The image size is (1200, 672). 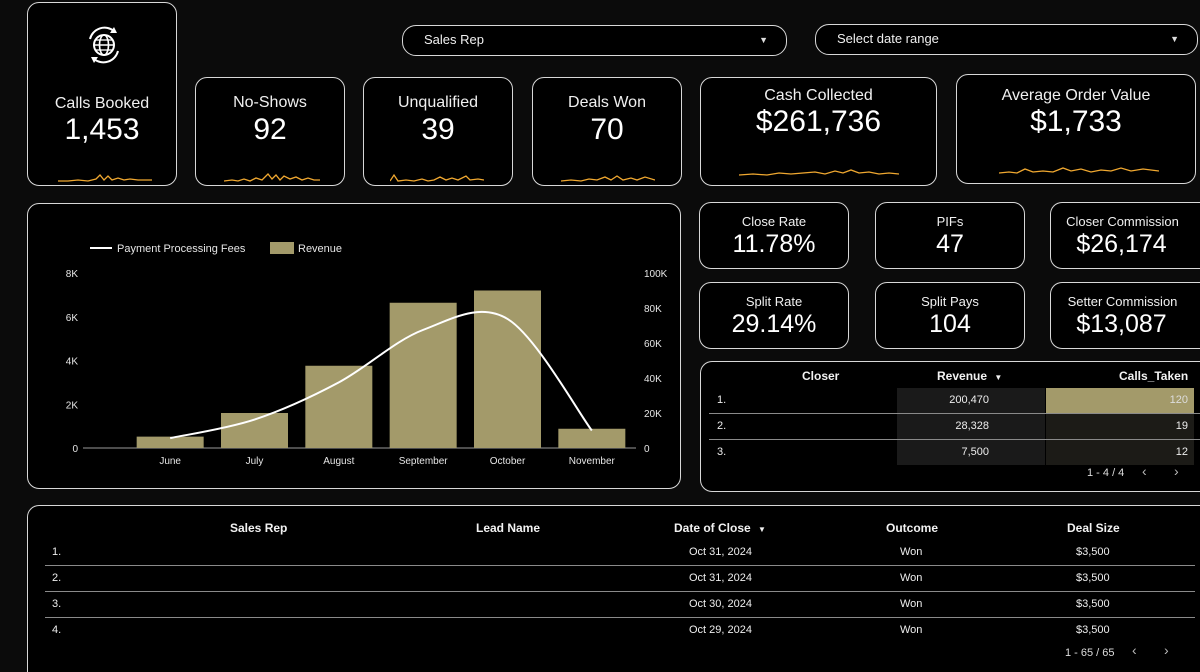 I want to click on outcome-column-header: Outcome, so click(x=912, y=528).